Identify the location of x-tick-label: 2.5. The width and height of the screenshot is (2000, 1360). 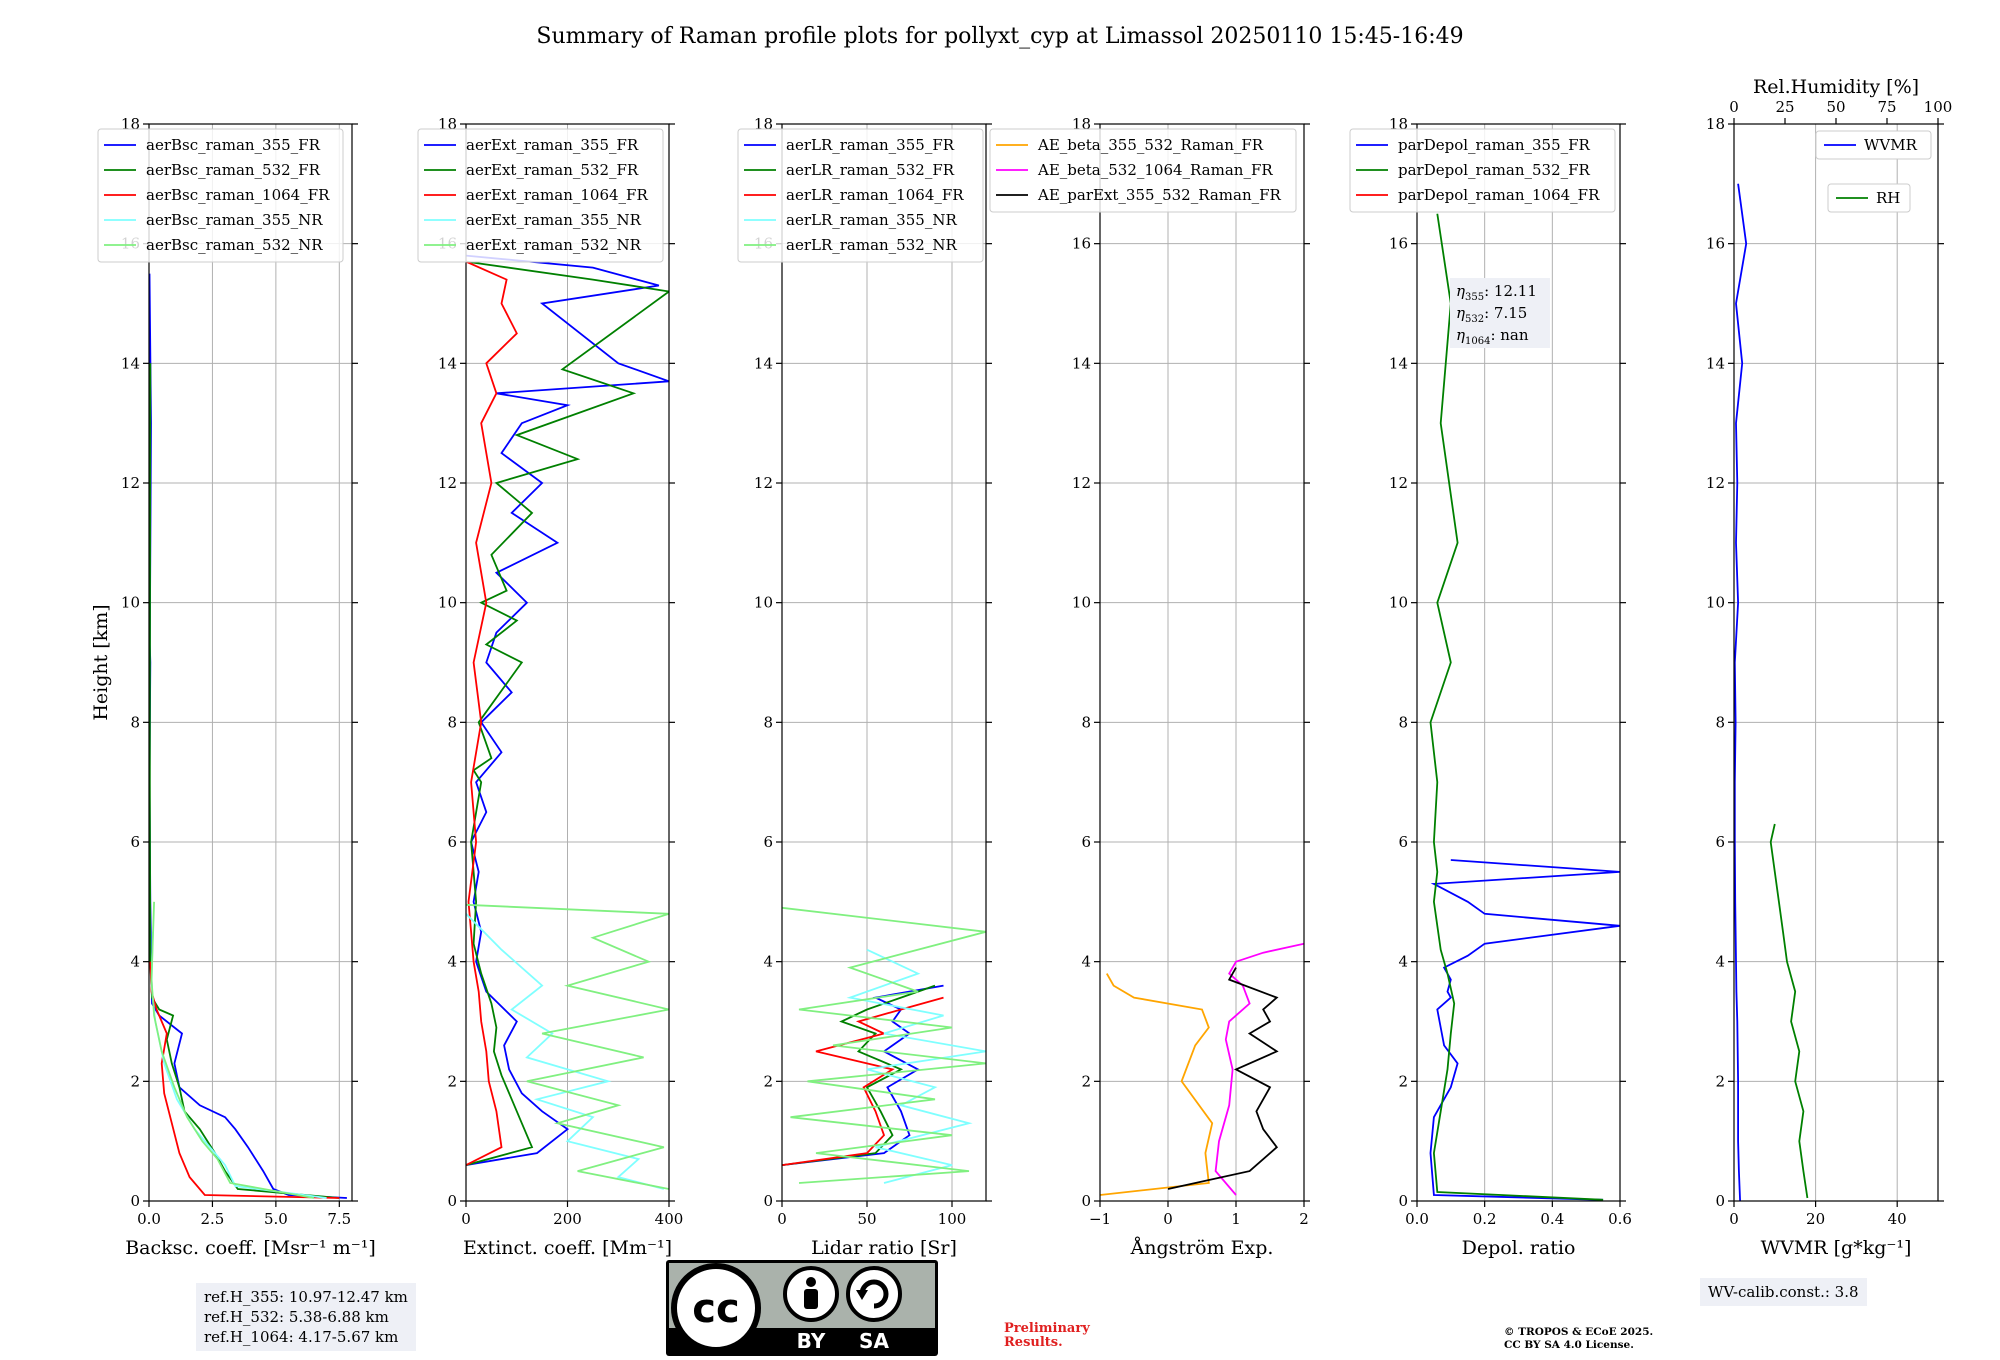
(213, 1219).